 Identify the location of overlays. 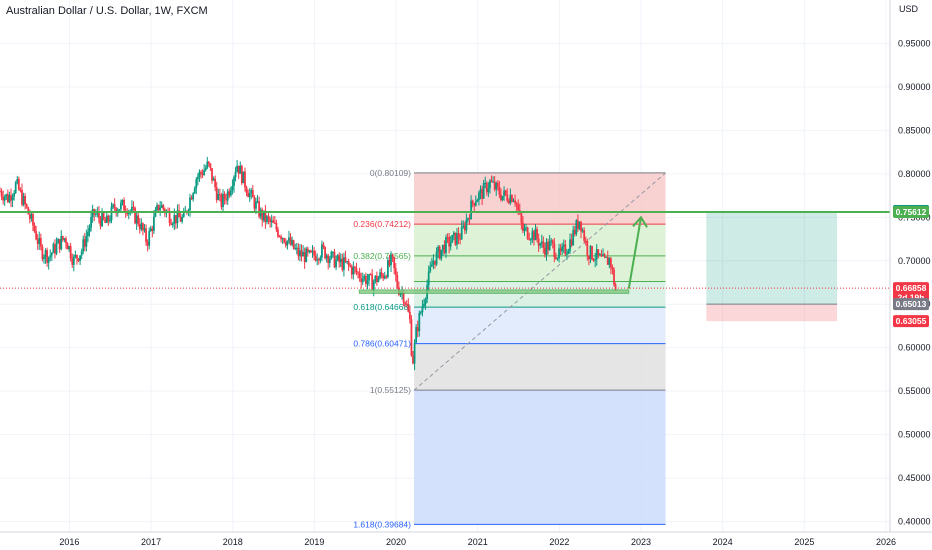
(445, 252).